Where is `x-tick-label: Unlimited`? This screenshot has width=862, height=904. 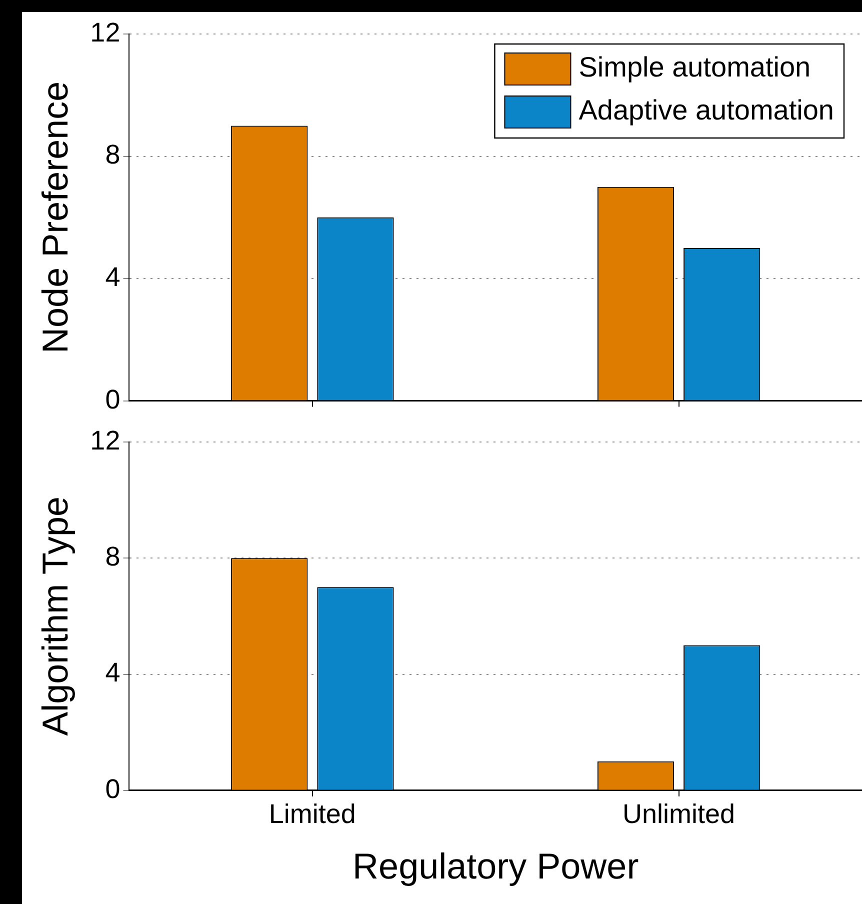
x-tick-label: Unlimited is located at coordinates (679, 814).